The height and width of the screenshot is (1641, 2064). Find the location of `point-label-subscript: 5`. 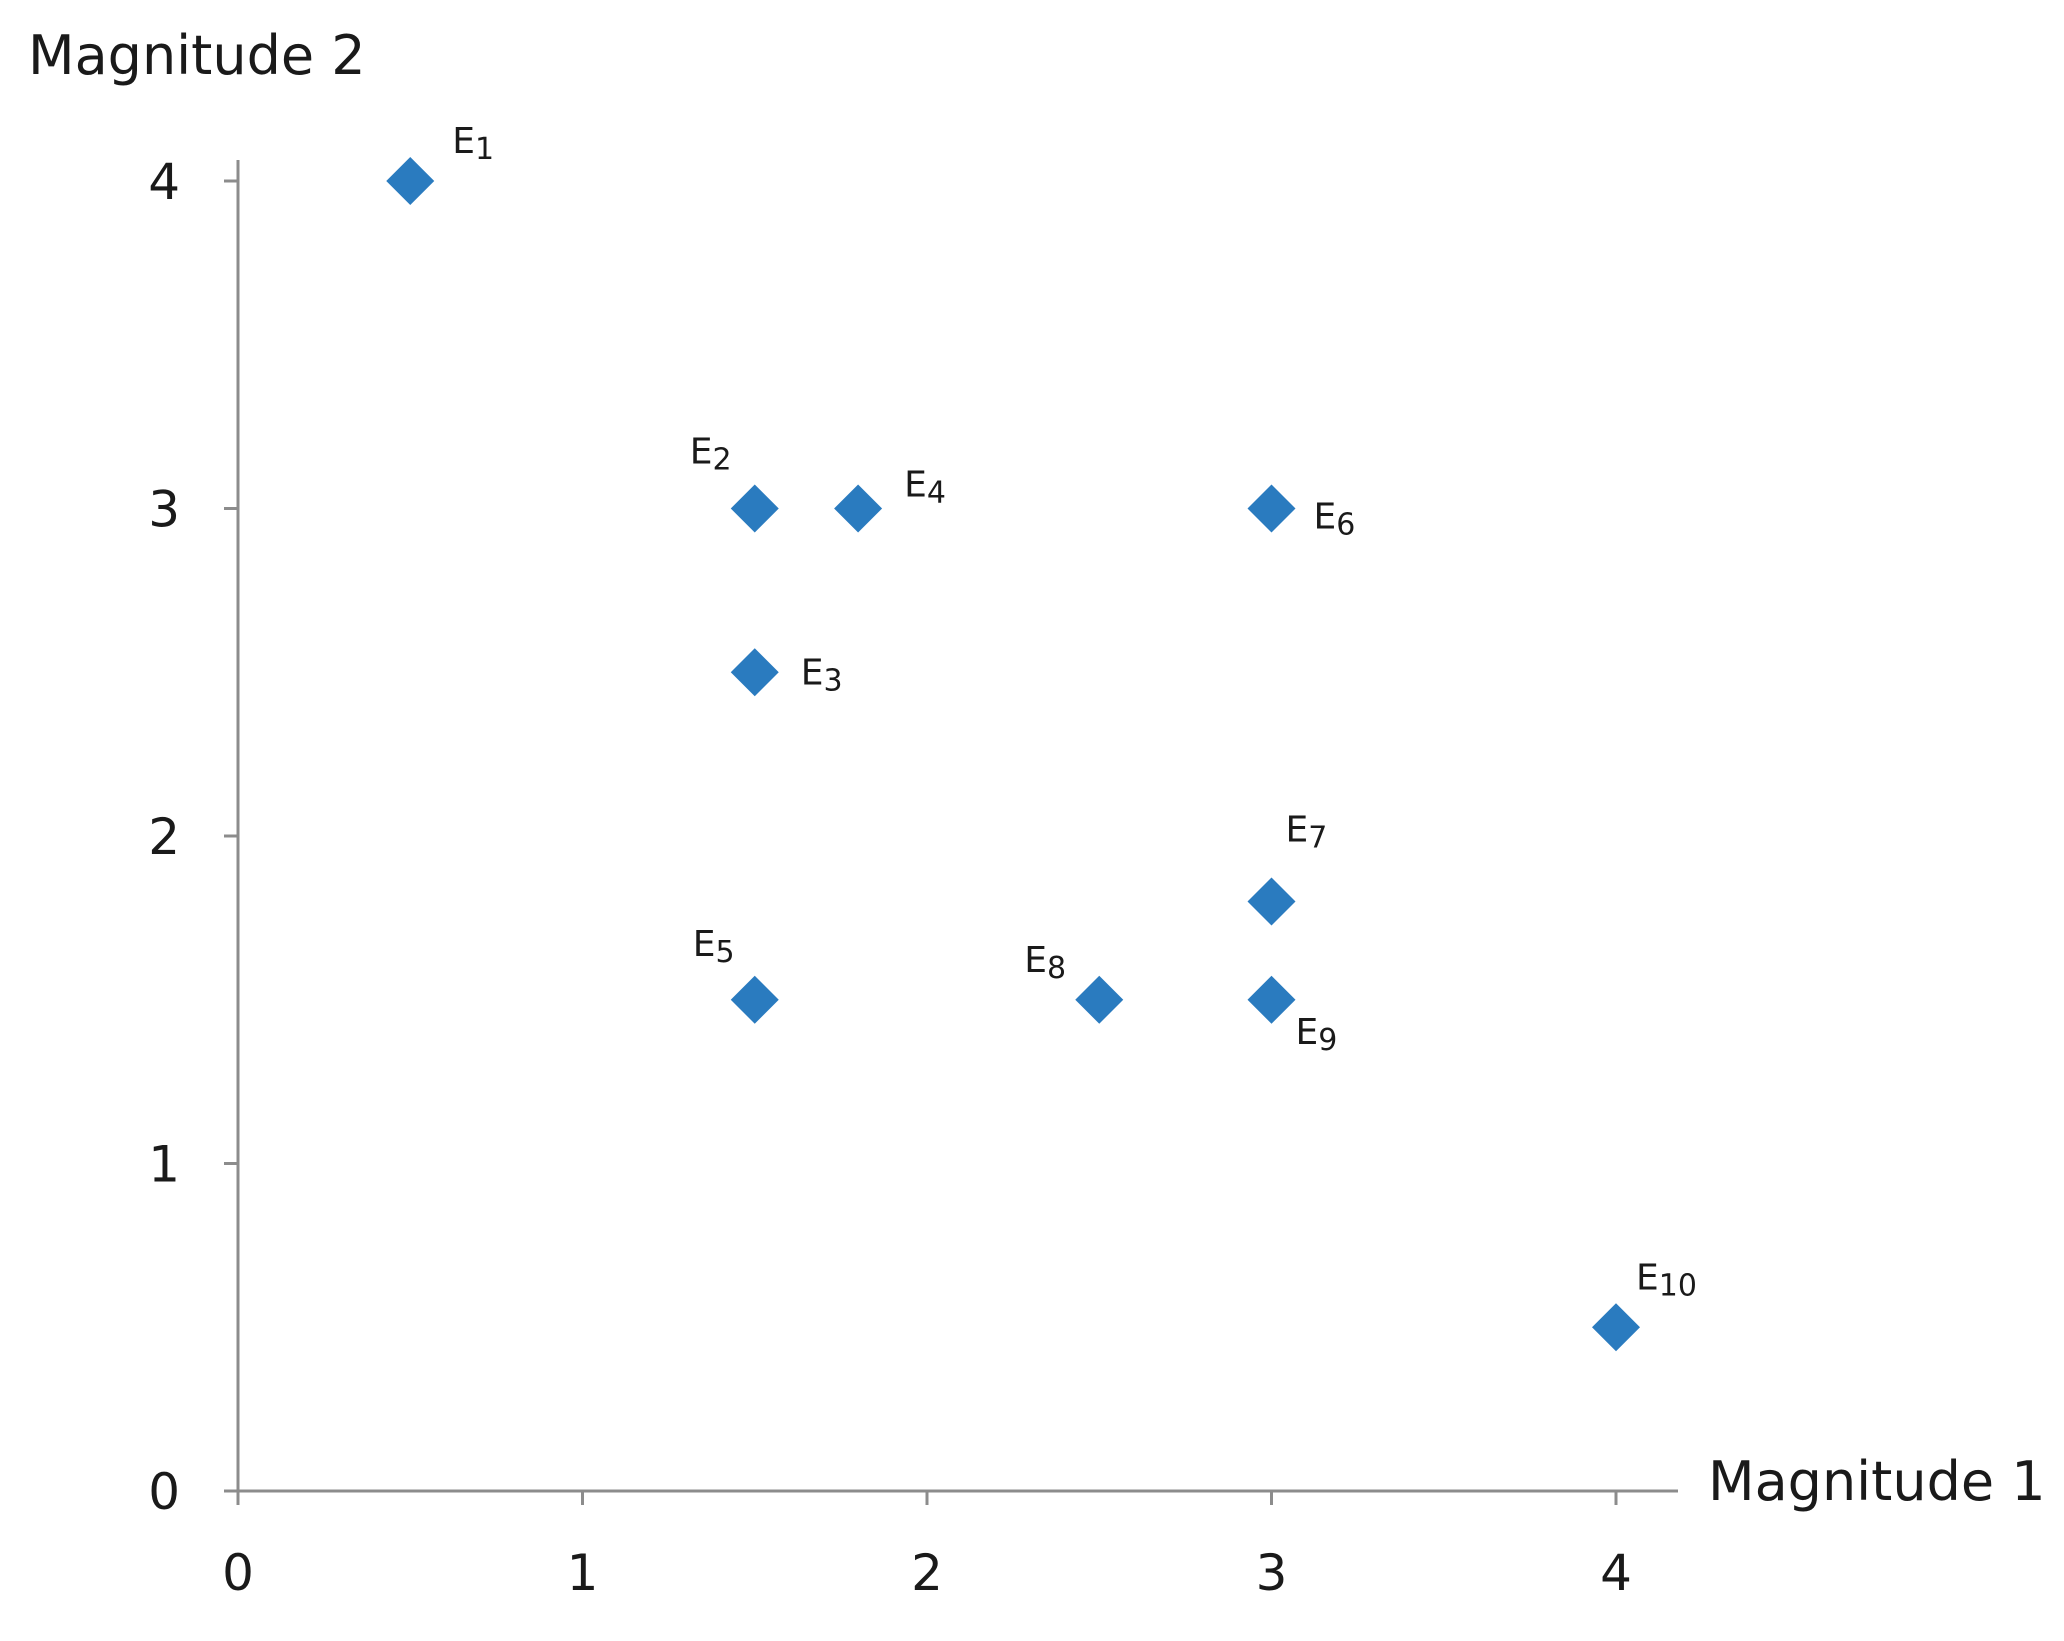

point-label-subscript: 5 is located at coordinates (725, 952).